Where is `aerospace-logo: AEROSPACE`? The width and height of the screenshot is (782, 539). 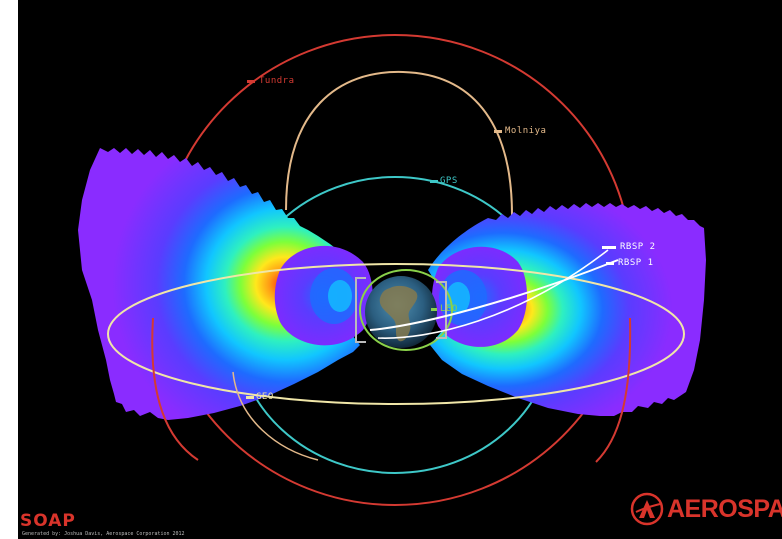
aerospace-logo: AEROSPACE is located at coordinates (706, 509).